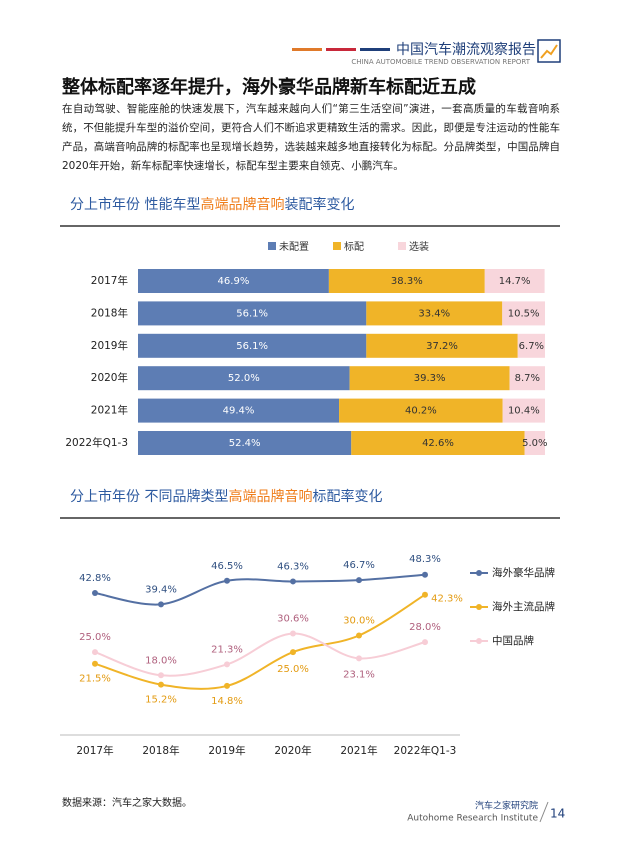  I want to click on value-label: 42.3%, so click(447, 599).